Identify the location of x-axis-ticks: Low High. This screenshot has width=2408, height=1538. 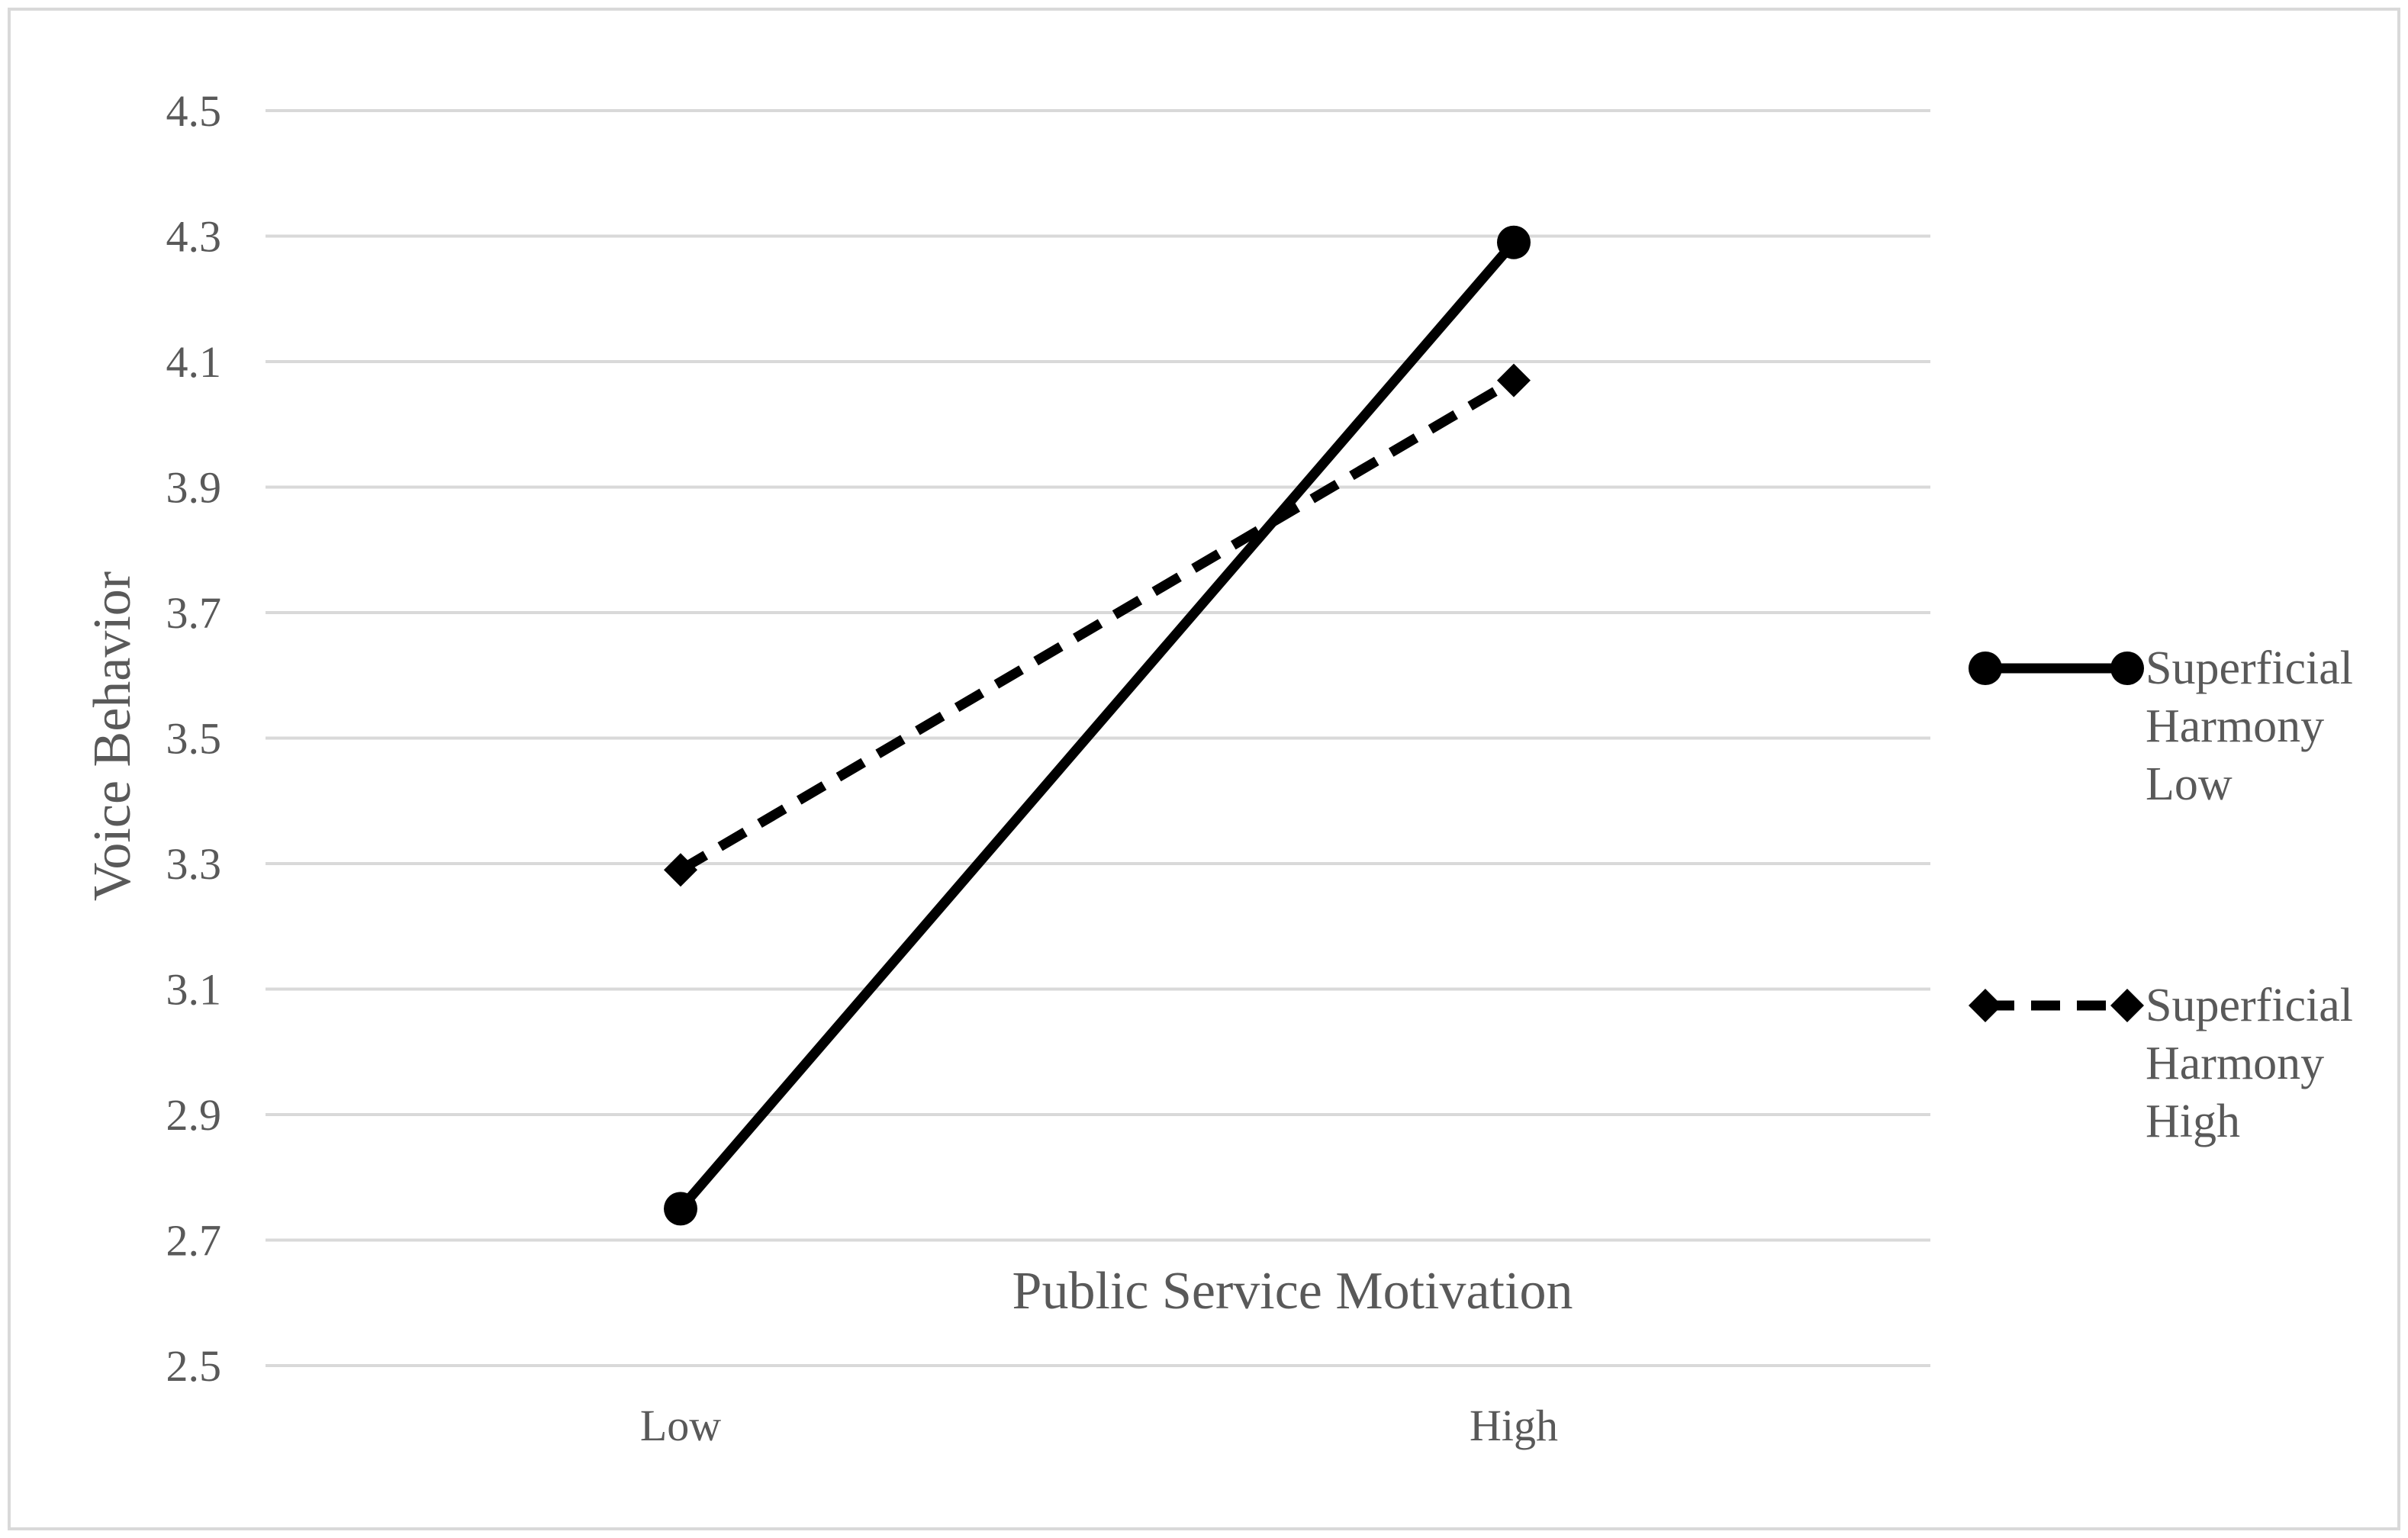
(1099, 1425).